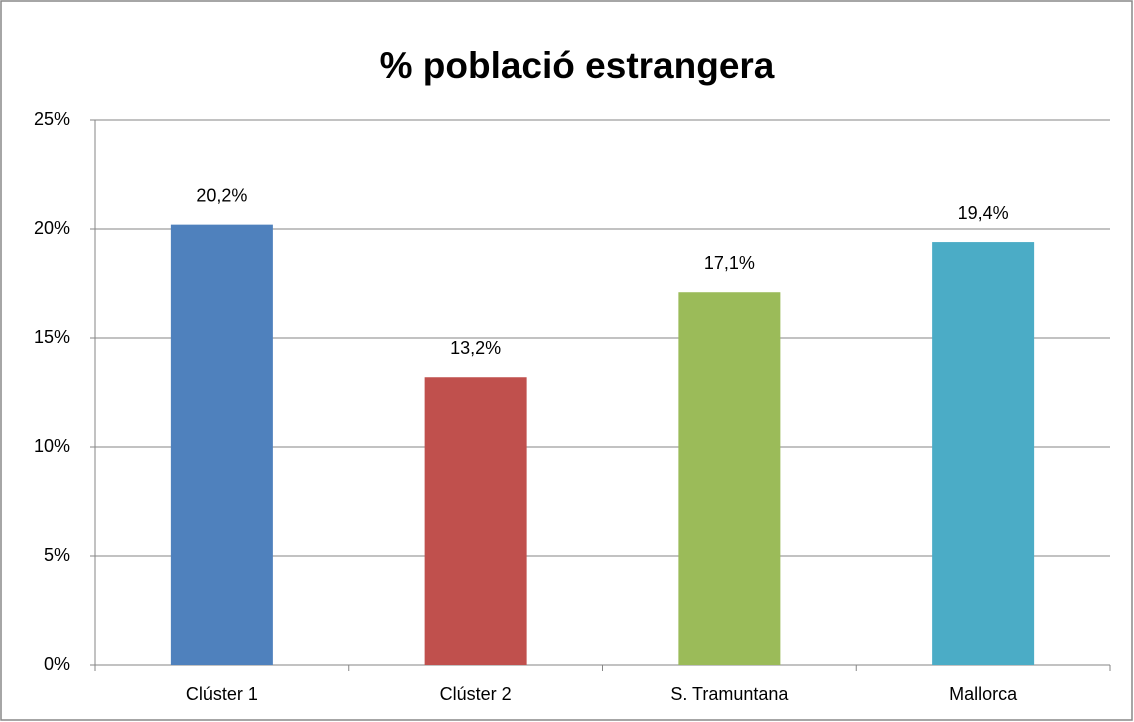 Image resolution: width=1134 pixels, height=722 pixels. What do you see at coordinates (577, 65) in the screenshot?
I see `chart-title: % població estrangera` at bounding box center [577, 65].